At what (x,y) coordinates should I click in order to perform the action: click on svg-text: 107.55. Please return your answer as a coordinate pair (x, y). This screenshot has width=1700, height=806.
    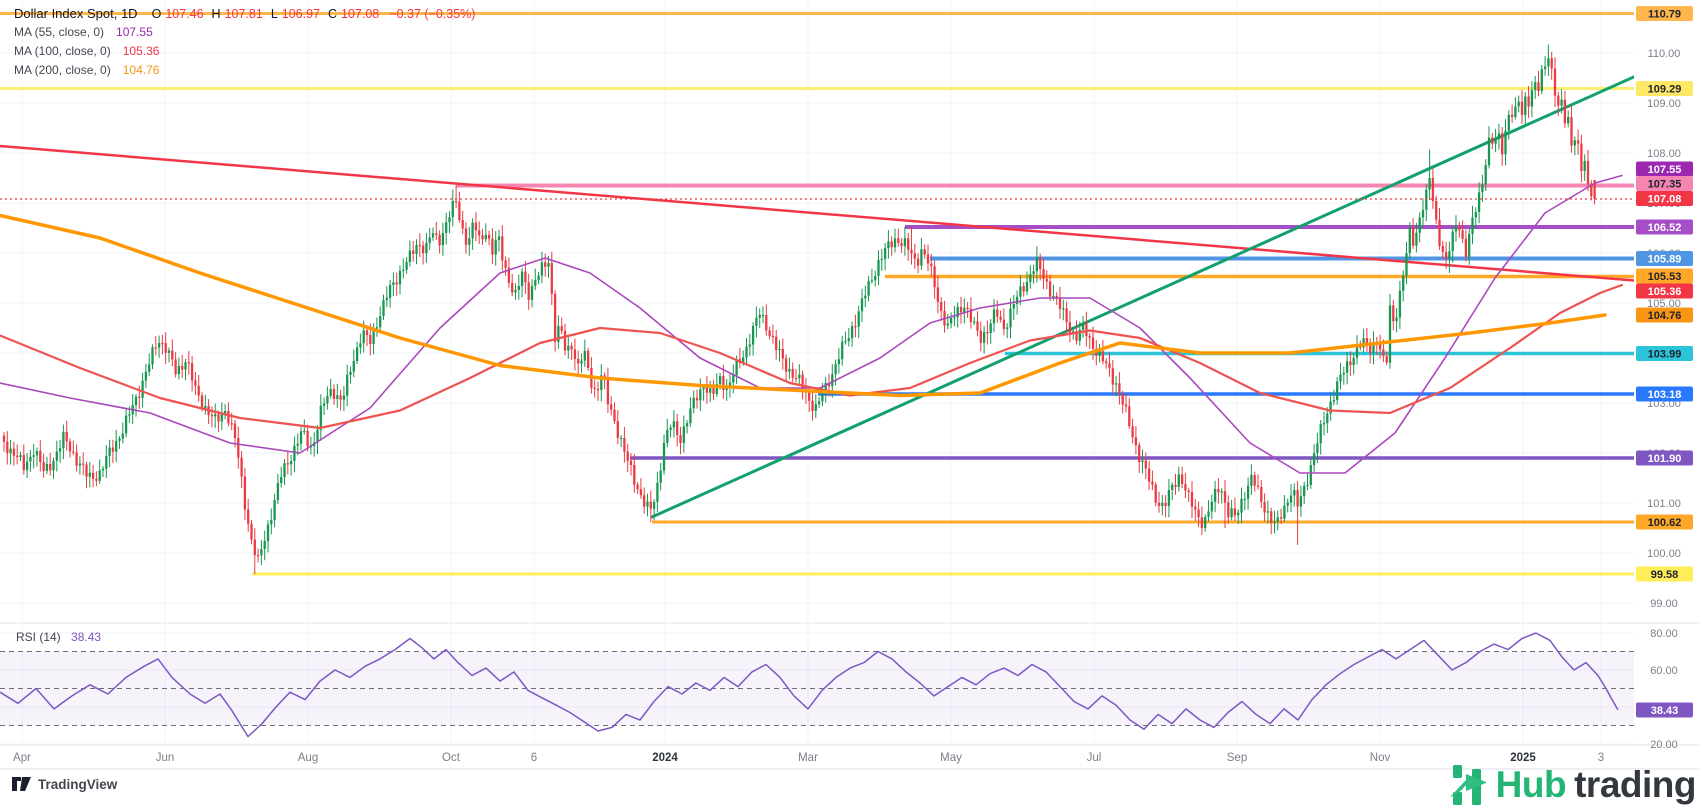
    Looking at the image, I should click on (1665, 170).